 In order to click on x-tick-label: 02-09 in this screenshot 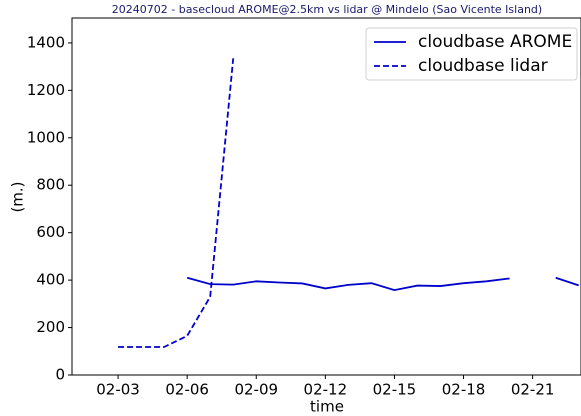, I will do `click(256, 390)`.